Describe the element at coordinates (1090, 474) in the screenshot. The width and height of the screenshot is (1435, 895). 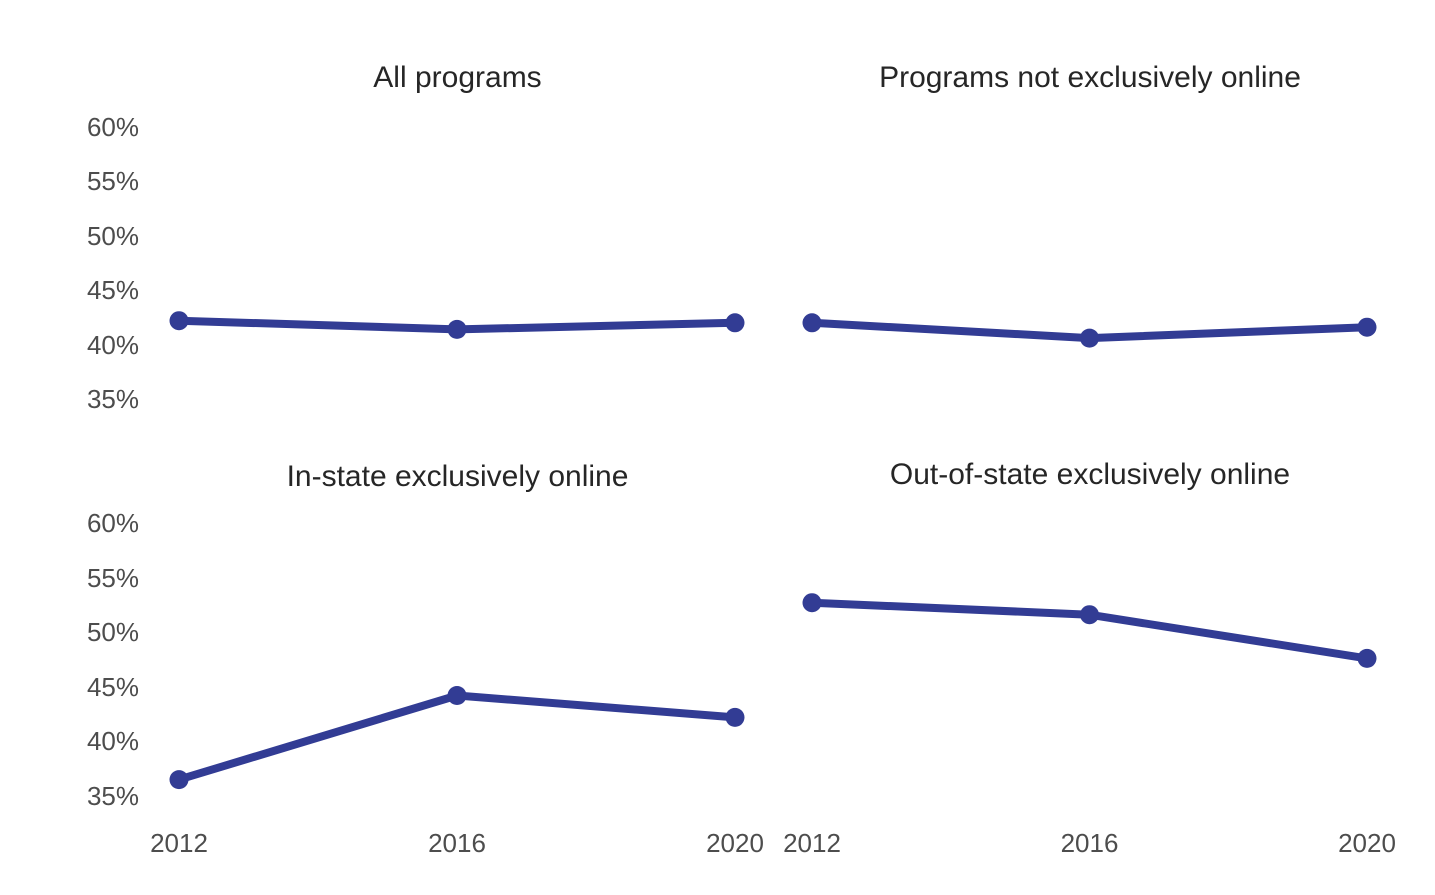
I see `chart-title-out-of-state-exclusively-online: Out-of-state exclusively online` at that location.